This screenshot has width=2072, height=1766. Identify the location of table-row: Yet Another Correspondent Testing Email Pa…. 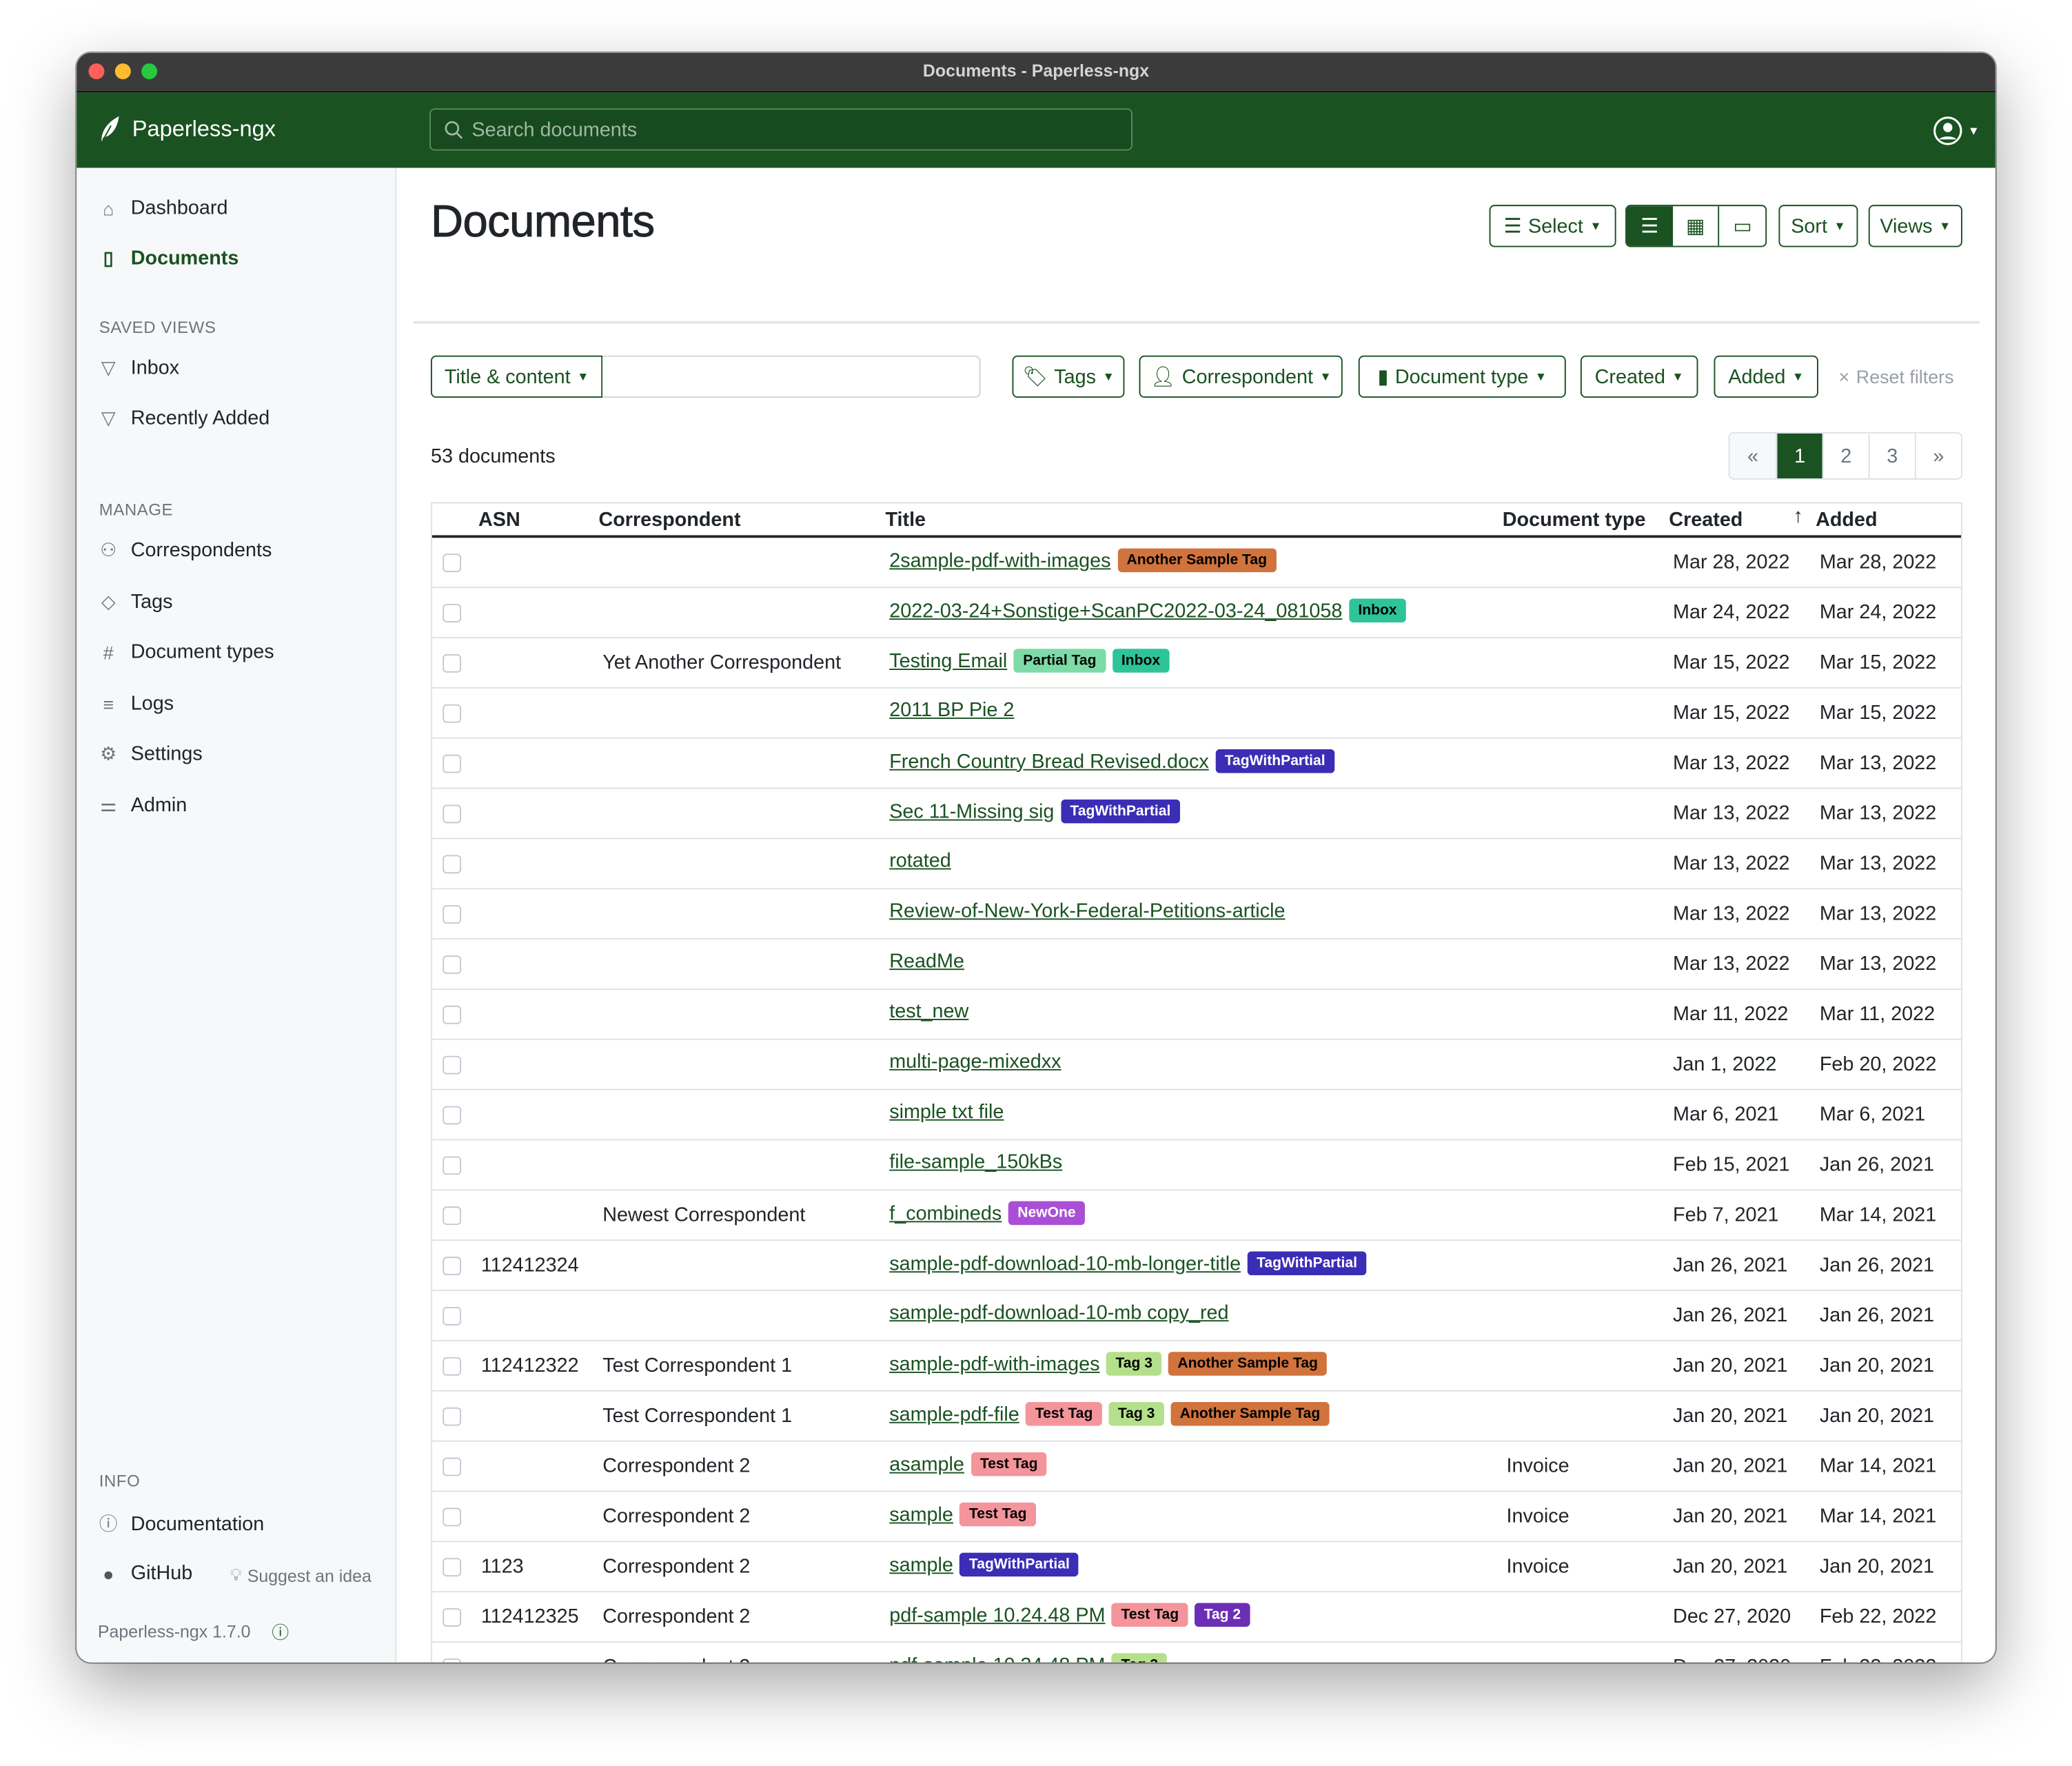
(1196, 663).